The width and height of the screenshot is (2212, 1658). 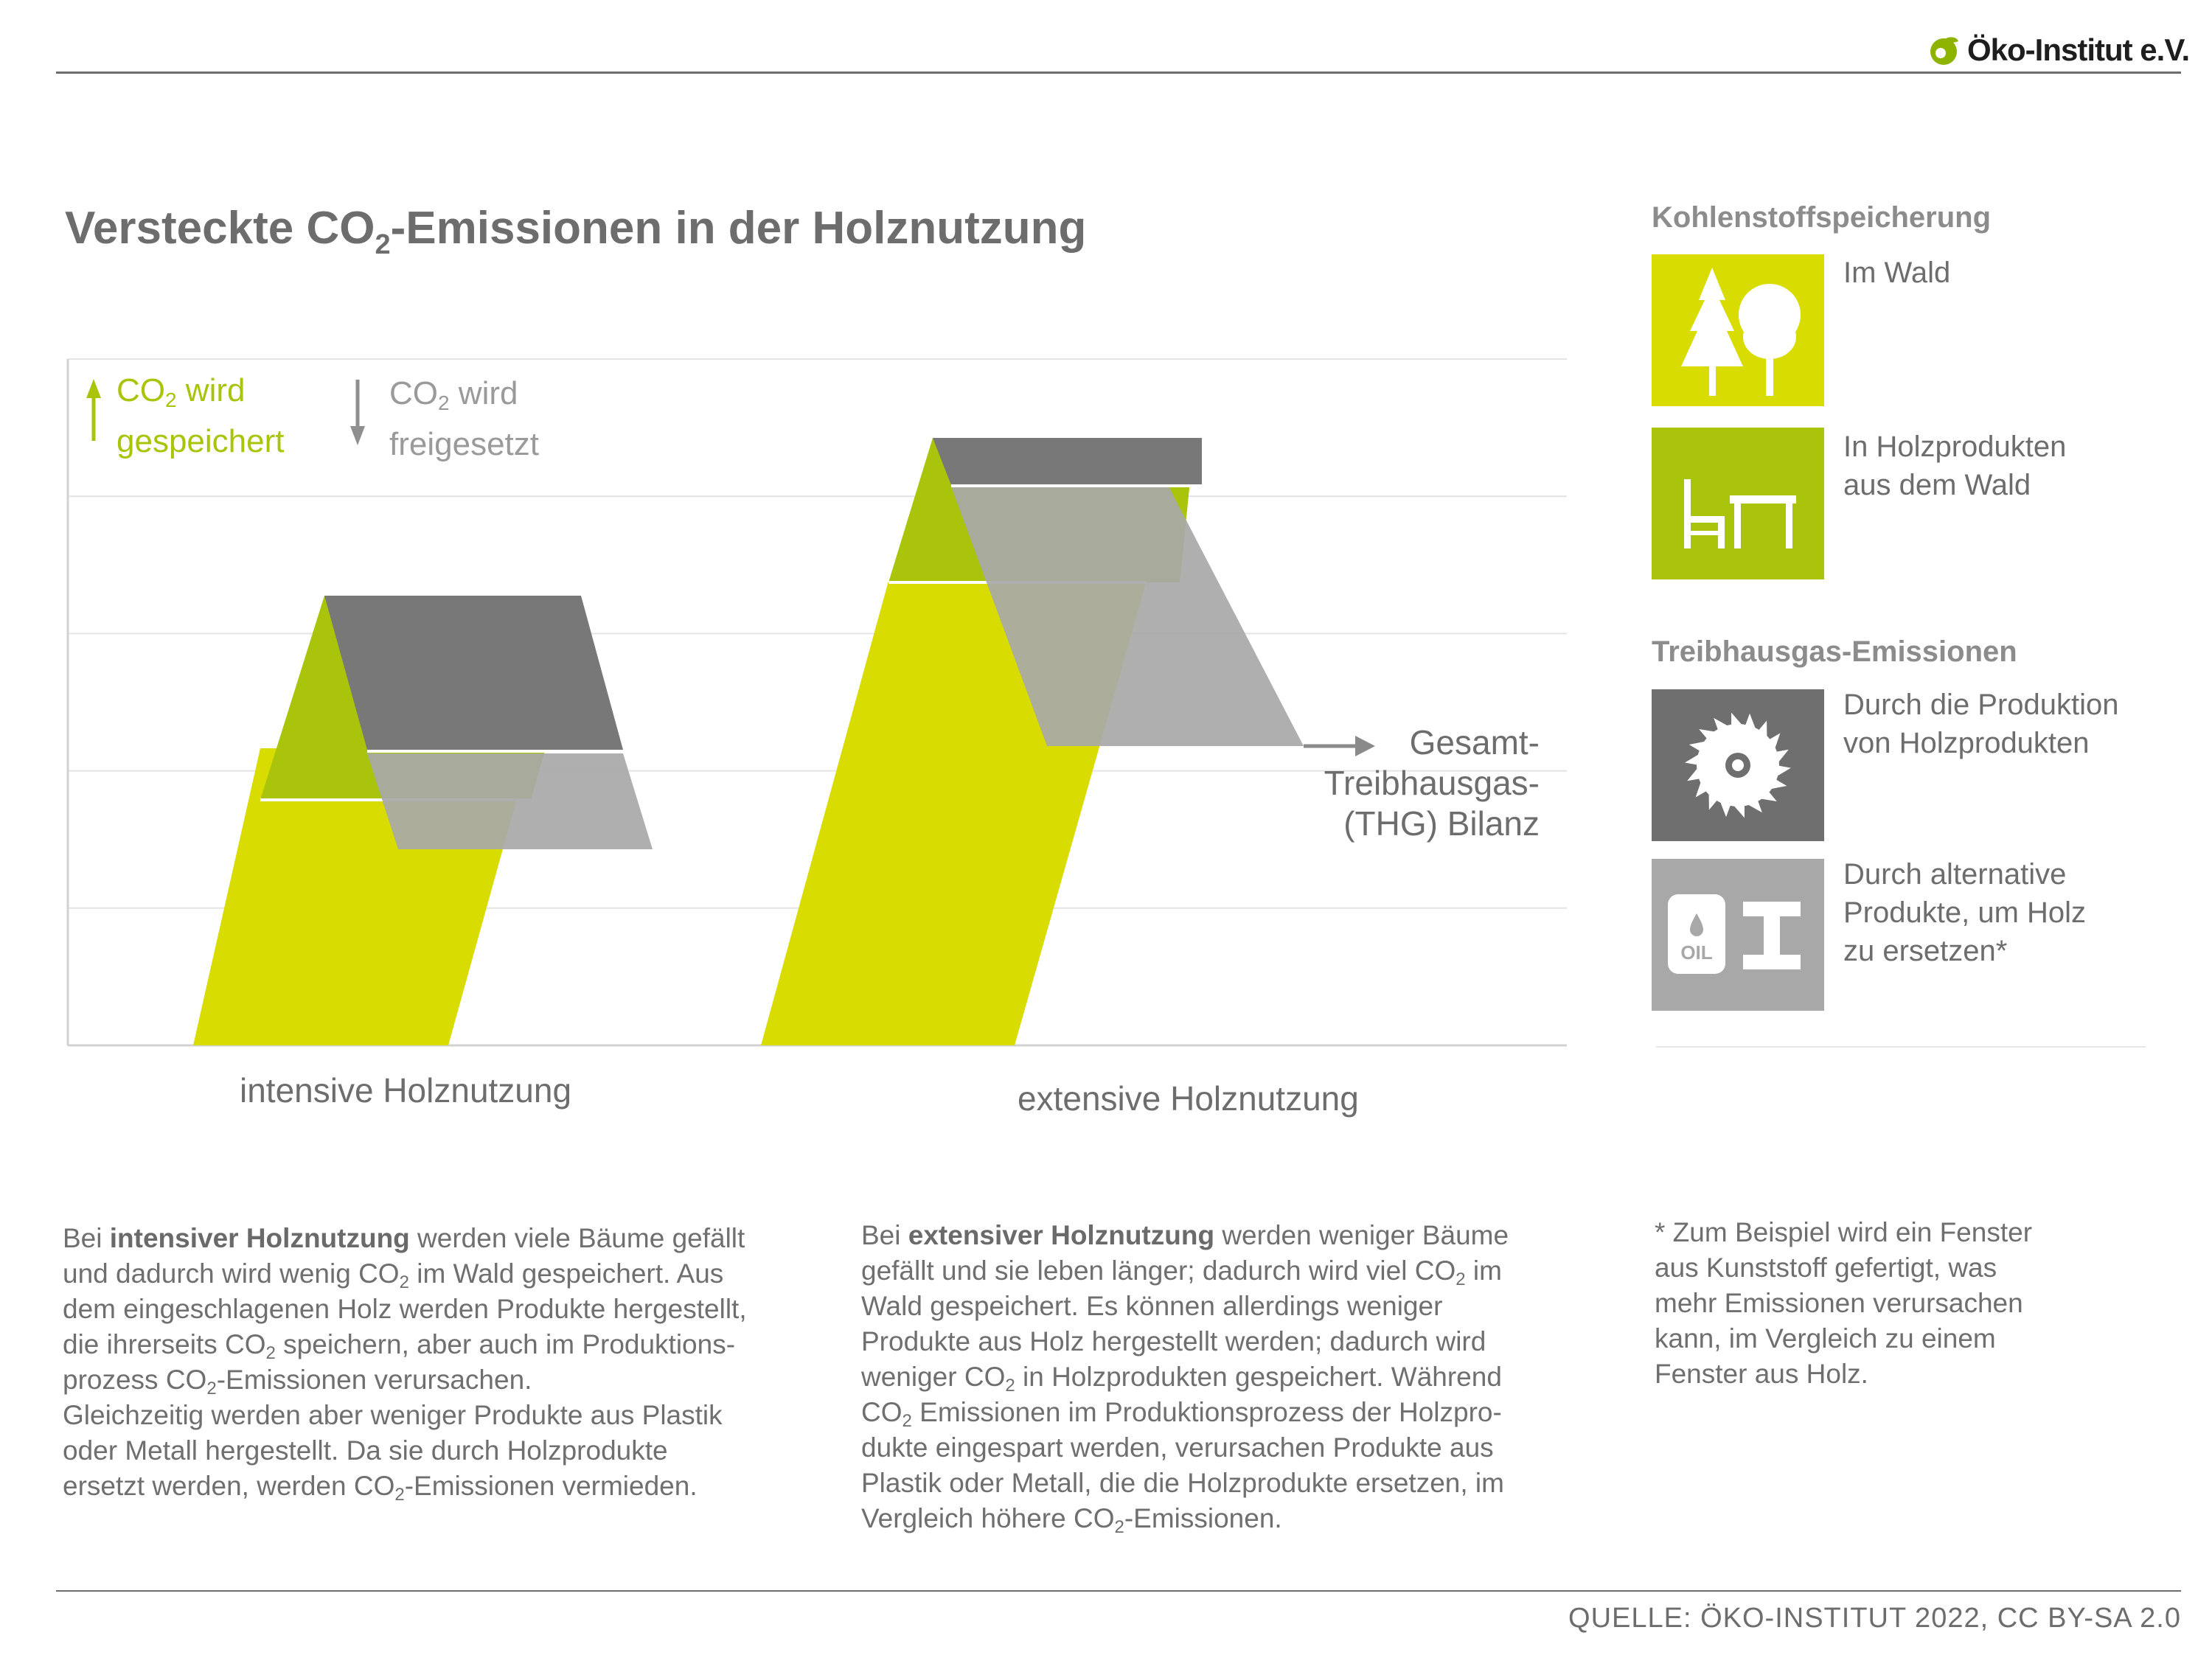 What do you see at coordinates (357, 412) in the screenshot?
I see `released-arrow` at bounding box center [357, 412].